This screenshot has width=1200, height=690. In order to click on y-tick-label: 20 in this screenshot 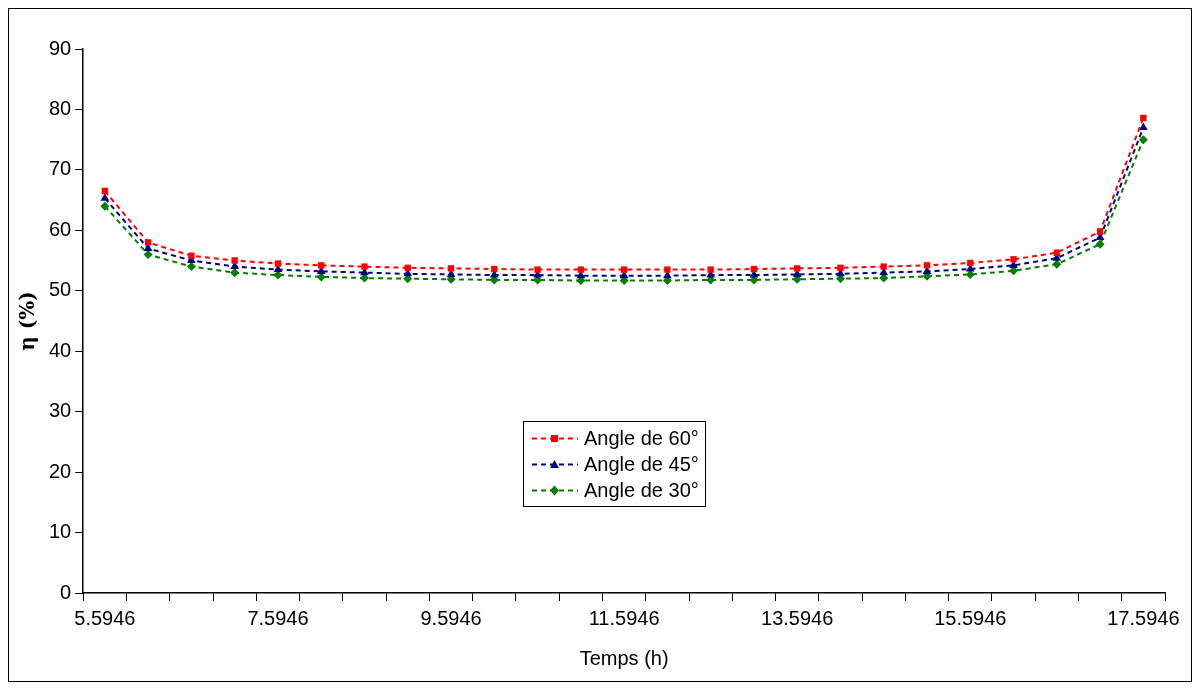, I will do `click(60, 470)`.